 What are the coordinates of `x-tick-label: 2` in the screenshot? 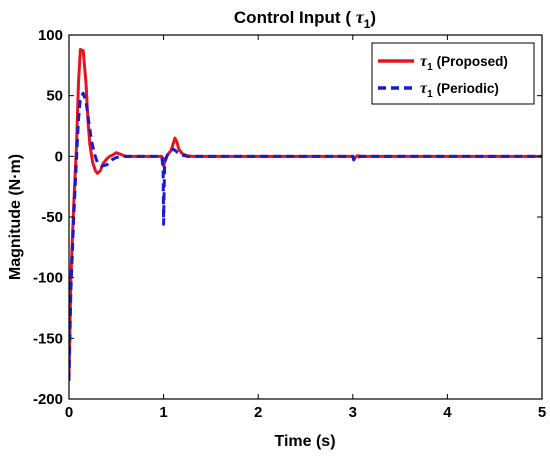 It's located at (258, 412).